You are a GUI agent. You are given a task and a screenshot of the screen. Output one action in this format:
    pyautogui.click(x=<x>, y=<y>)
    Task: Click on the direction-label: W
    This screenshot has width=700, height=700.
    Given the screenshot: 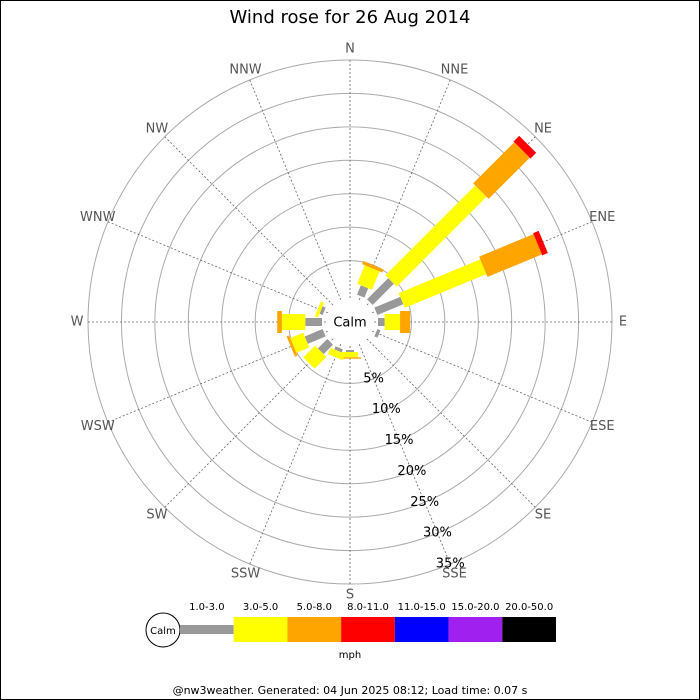 What is the action you would take?
    pyautogui.click(x=77, y=322)
    